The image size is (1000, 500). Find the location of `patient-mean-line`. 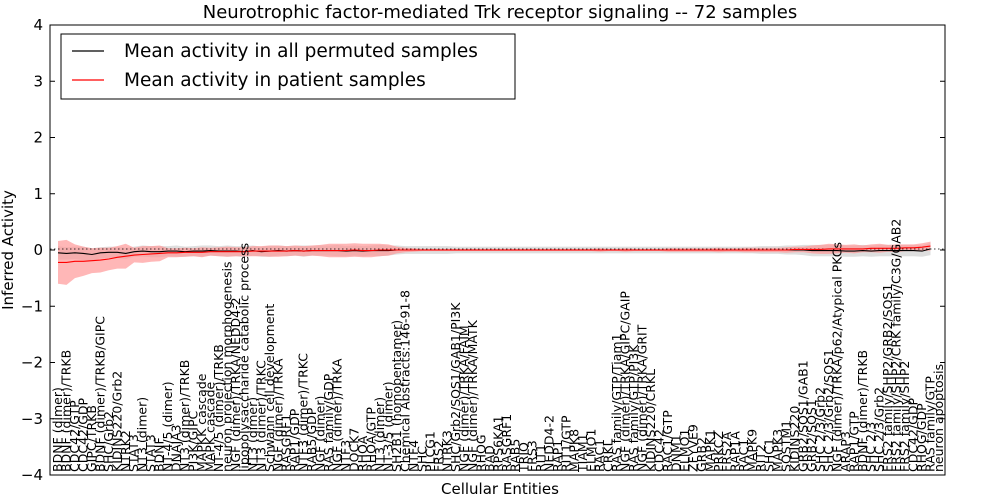

patient-mean-line is located at coordinates (494, 254).